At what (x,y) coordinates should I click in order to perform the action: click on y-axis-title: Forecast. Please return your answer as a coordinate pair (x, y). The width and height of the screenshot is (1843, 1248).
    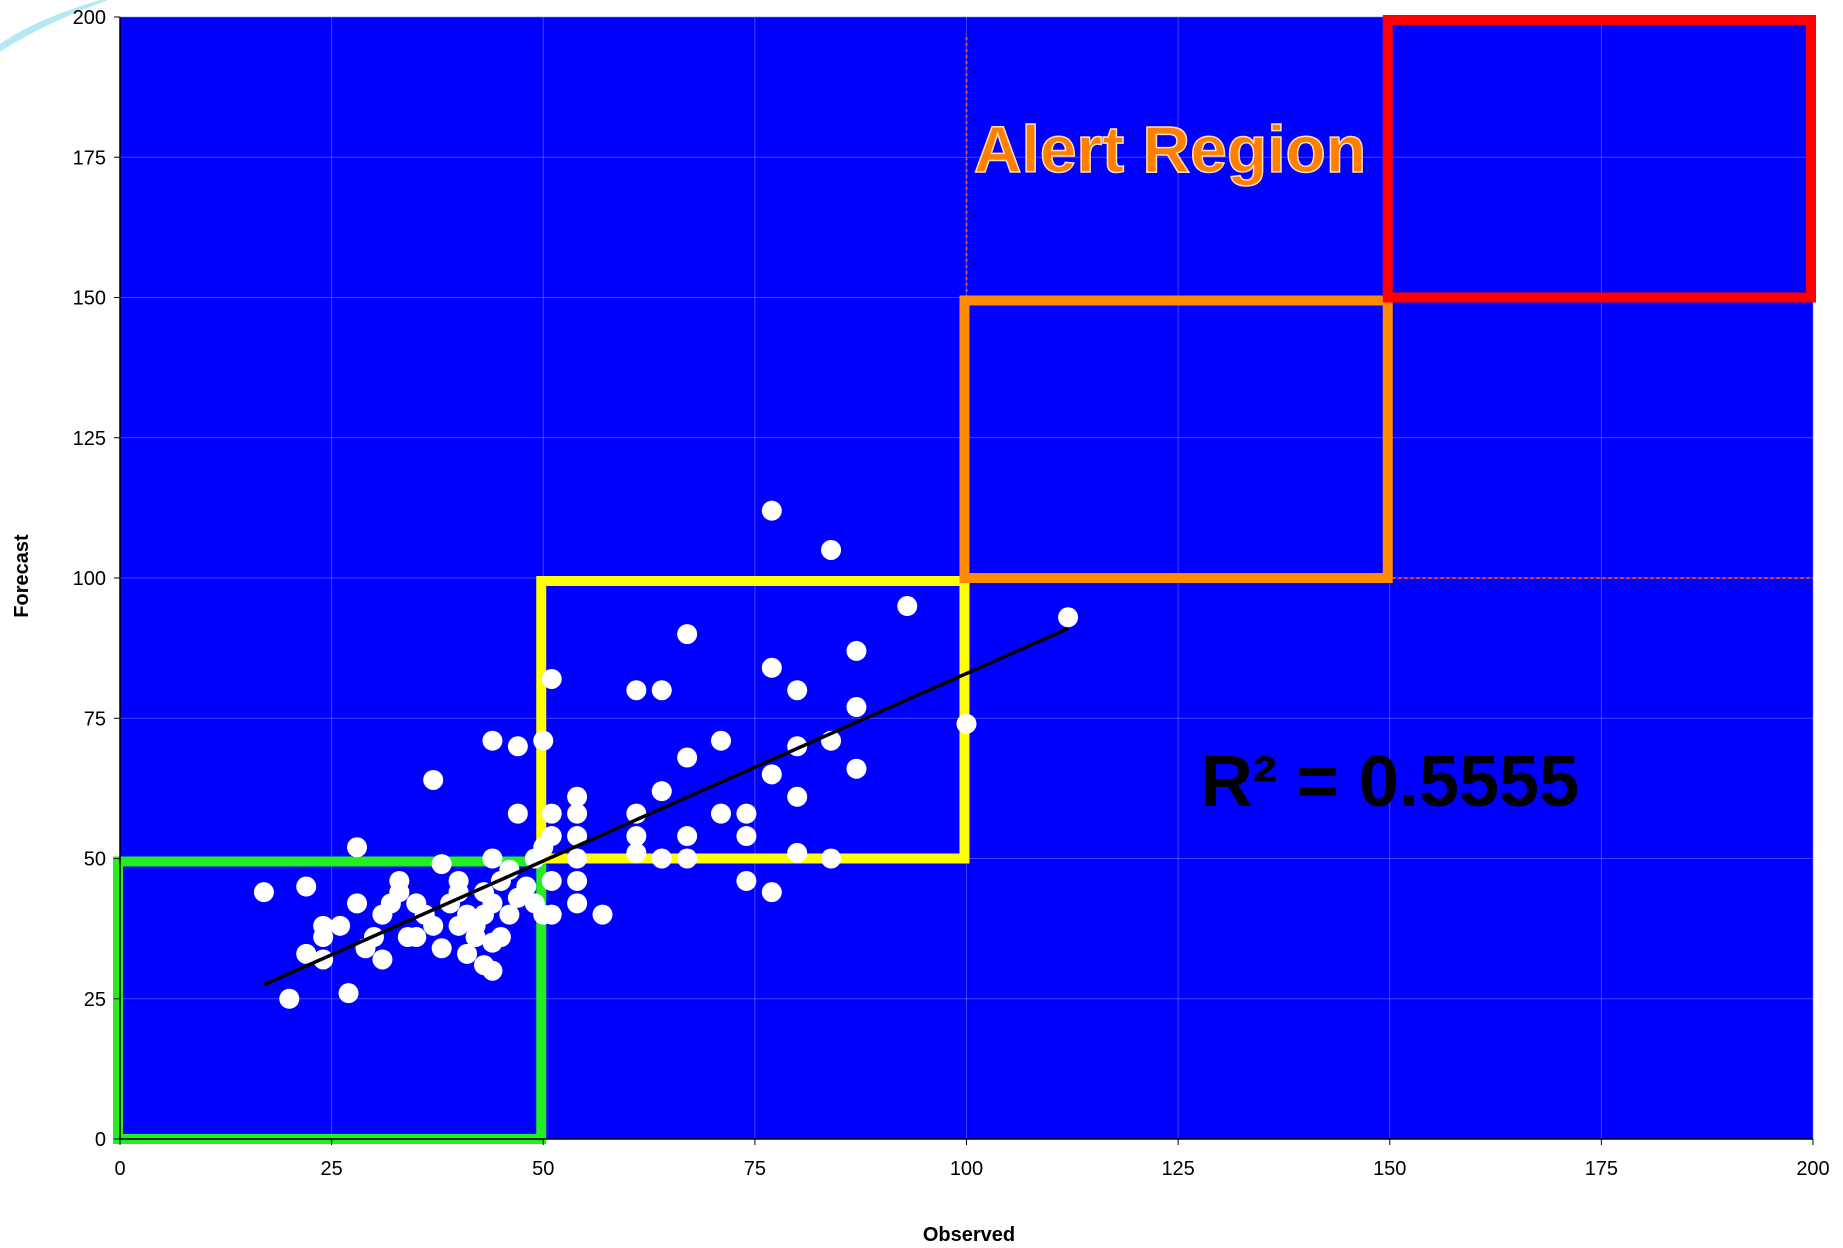
    Looking at the image, I should click on (22, 576).